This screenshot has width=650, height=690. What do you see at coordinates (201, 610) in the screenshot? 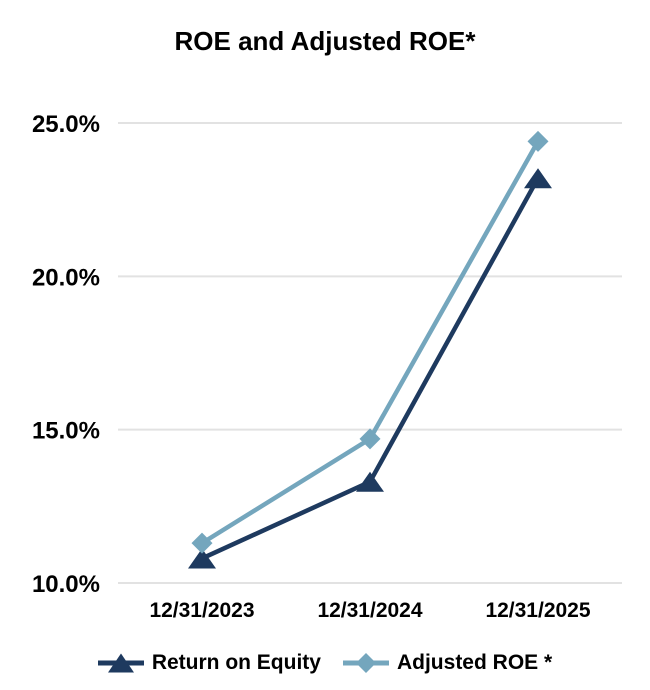
I see `x-category-label: 12/31/2023` at bounding box center [201, 610].